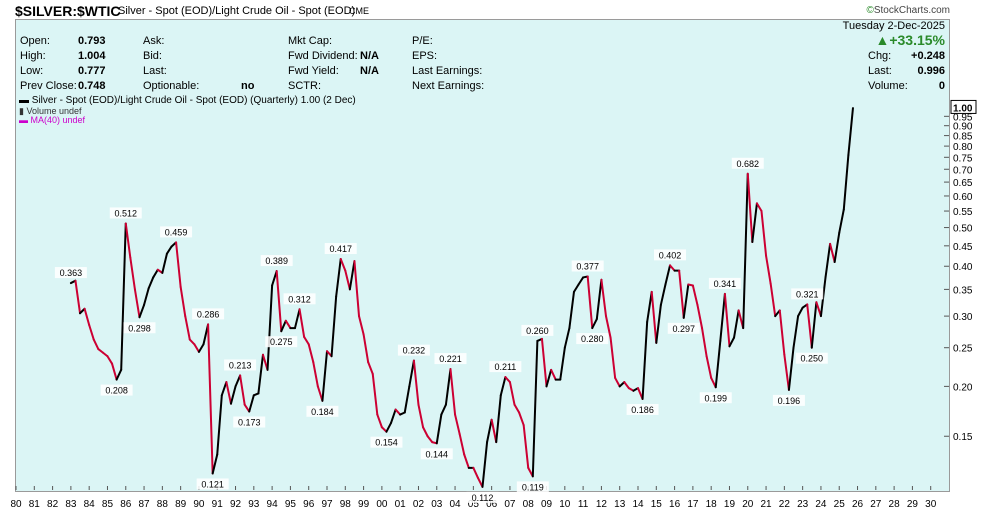 This screenshot has height=511, width=990. What do you see at coordinates (90, 504) in the screenshot?
I see `x-tick-label: 84` at bounding box center [90, 504].